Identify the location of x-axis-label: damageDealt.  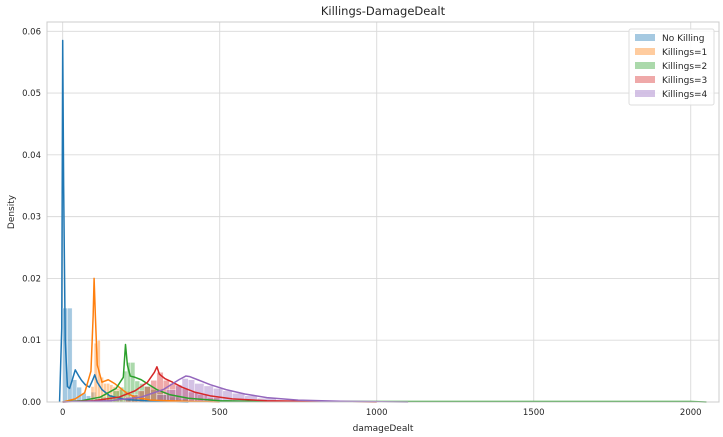
(383, 429).